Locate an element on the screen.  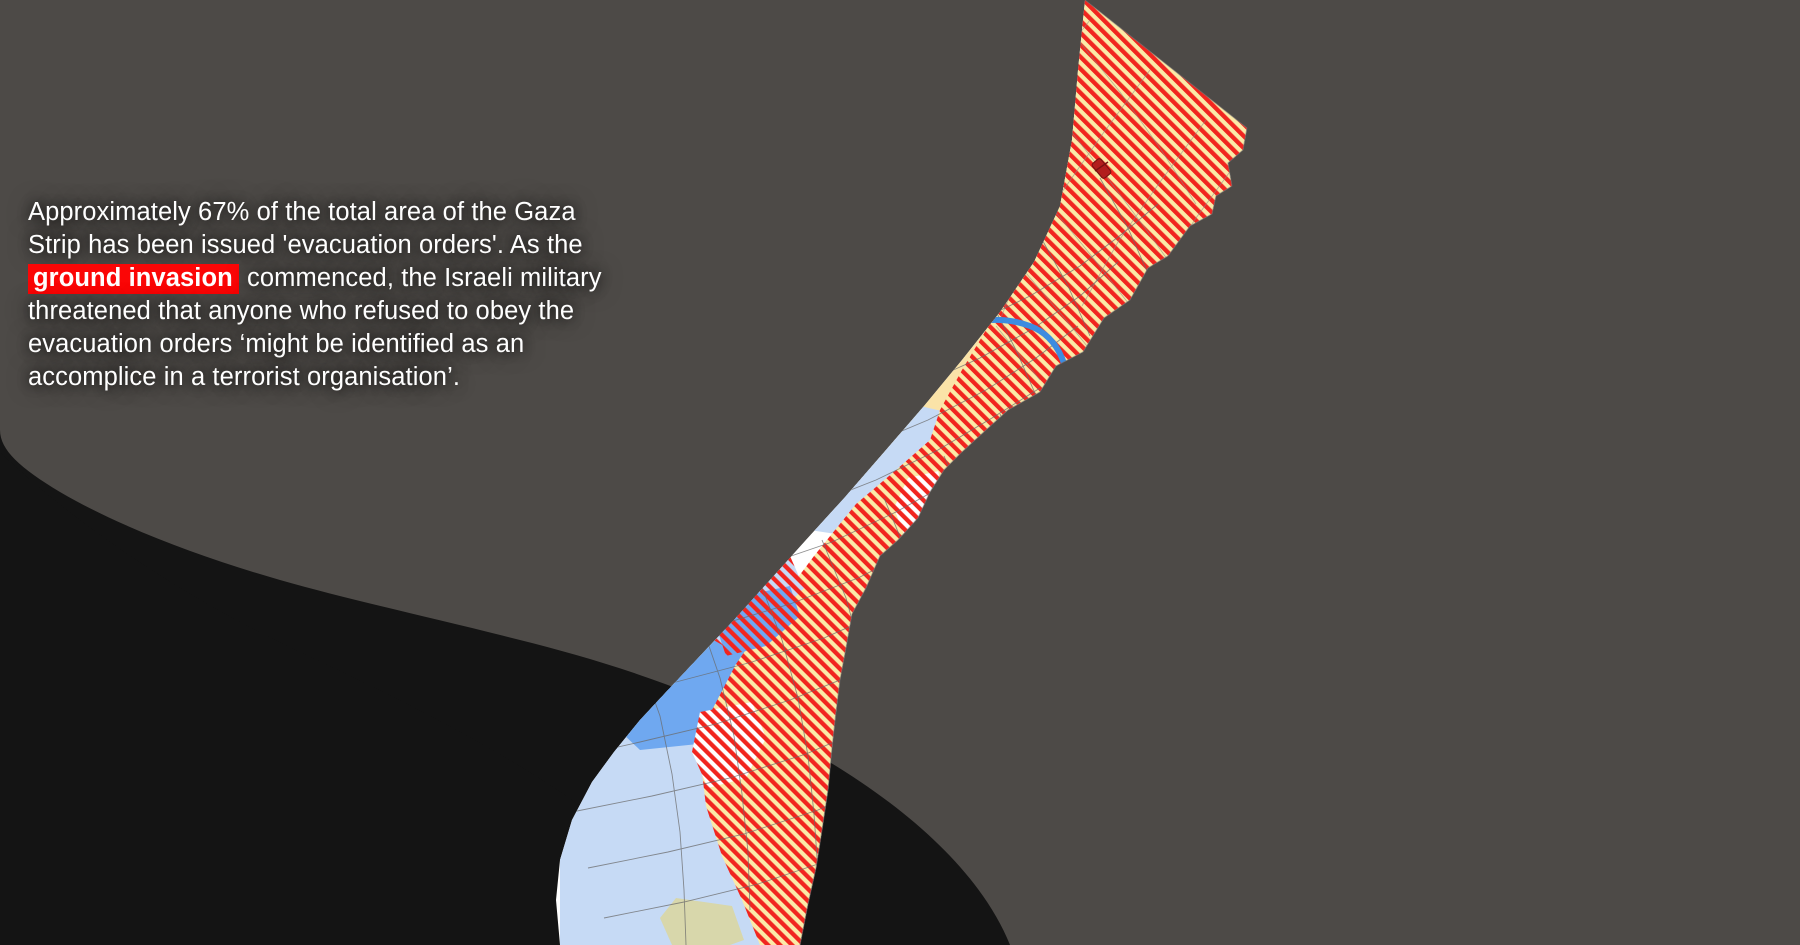
evacuation-order-area-north is located at coordinates (1094, 236).